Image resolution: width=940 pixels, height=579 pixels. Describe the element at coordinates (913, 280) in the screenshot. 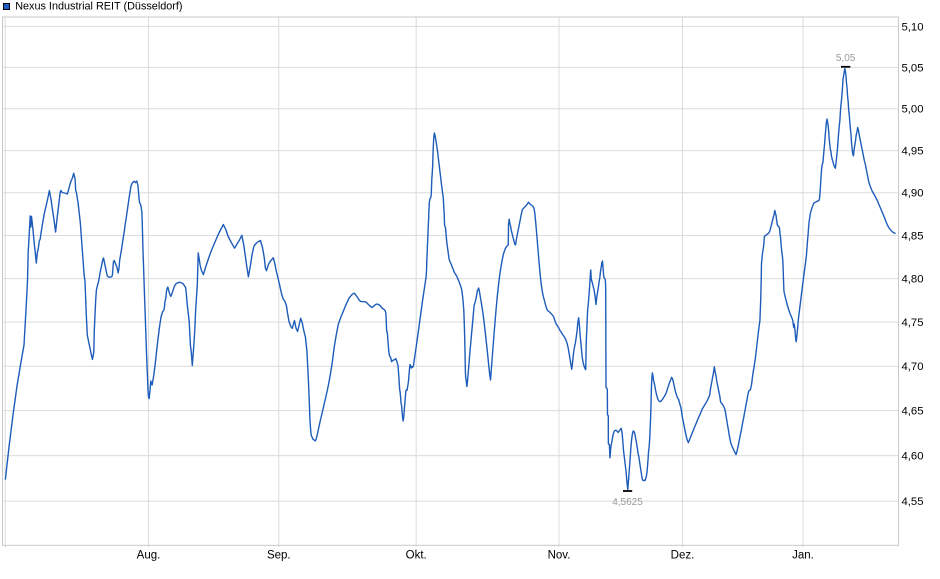

I see `svg-text: 4,80` at that location.